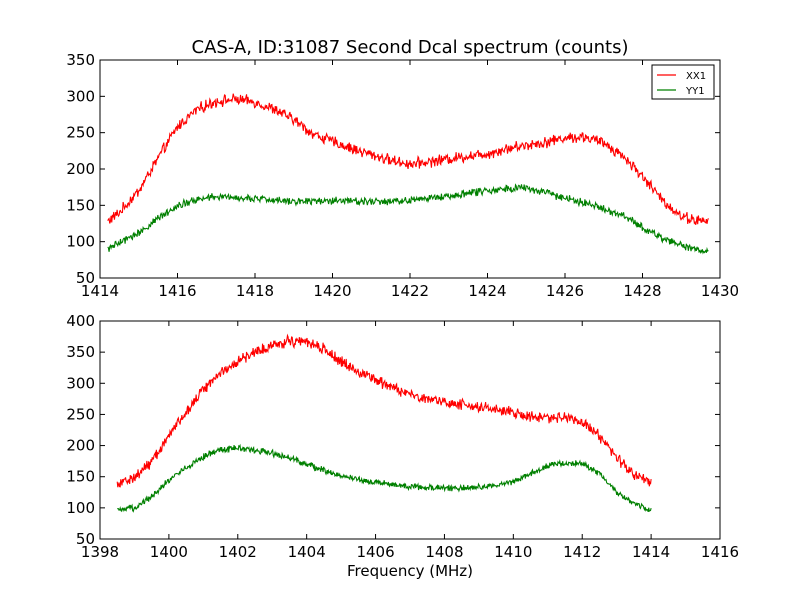 This screenshot has height=604, width=800. Describe the element at coordinates (80, 508) in the screenshot. I see `bottom-y-tick-label: 100` at that location.